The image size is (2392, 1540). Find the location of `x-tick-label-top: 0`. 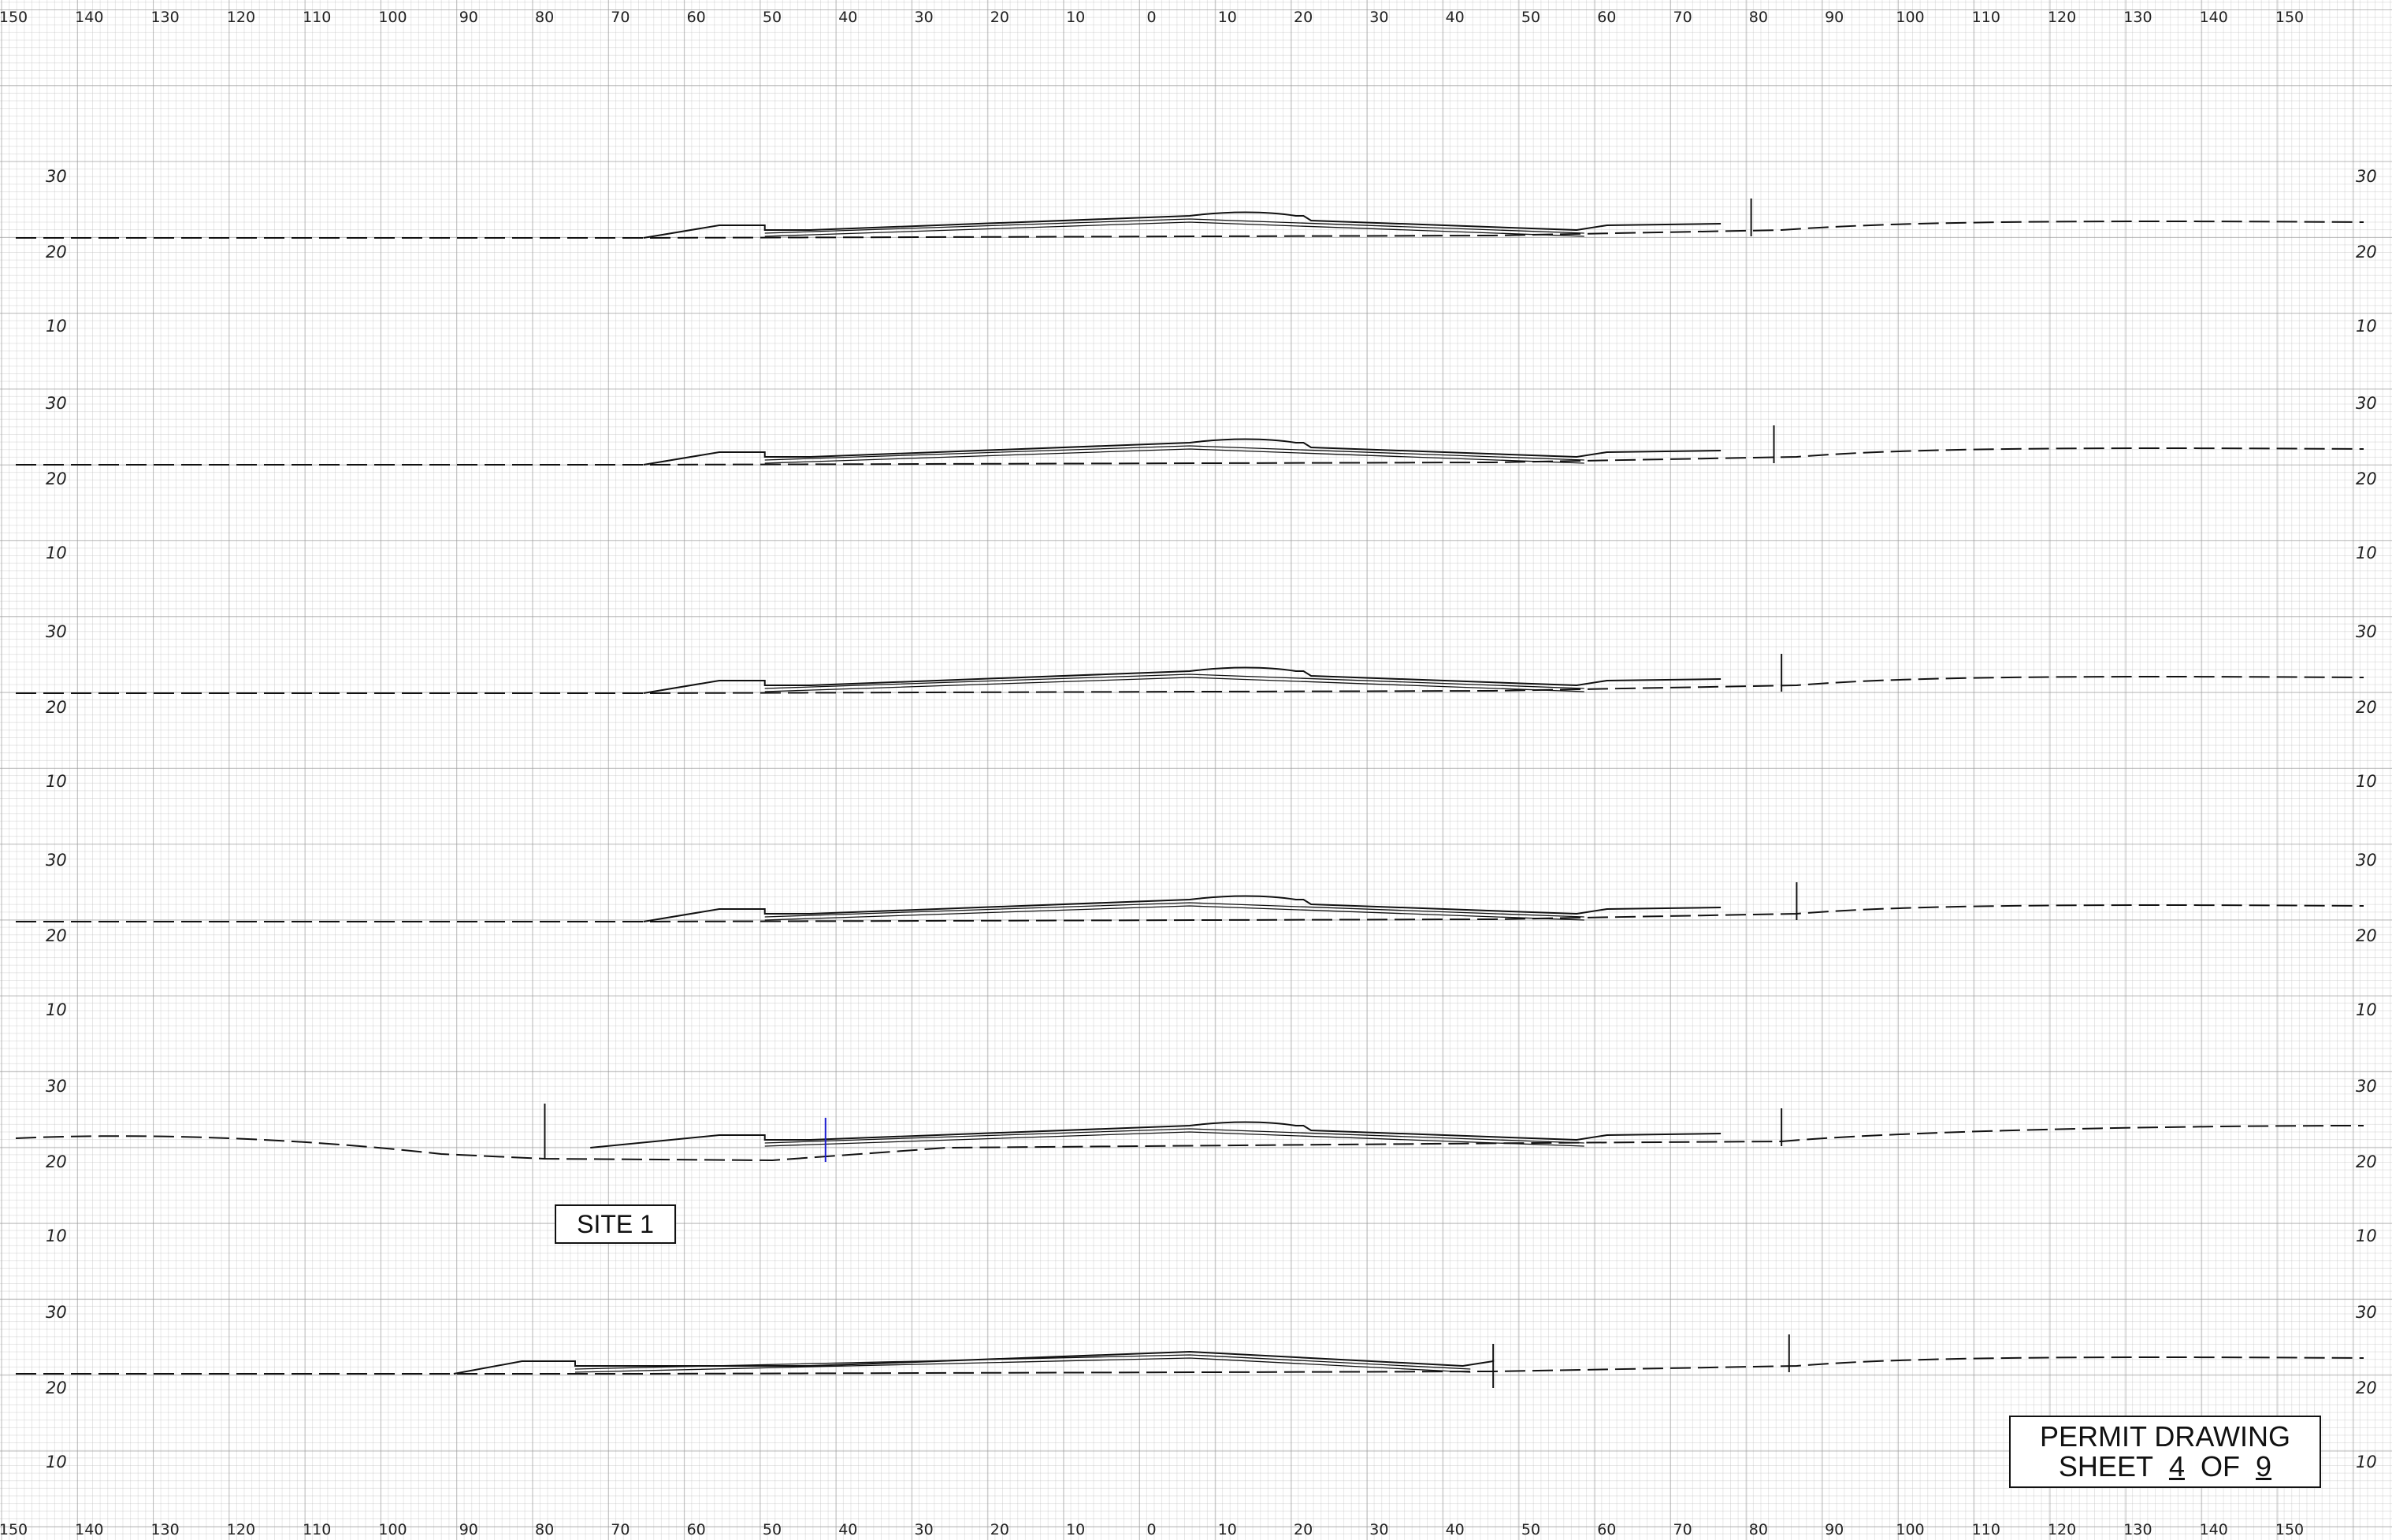

x-tick-label-top: 0 is located at coordinates (1151, 17).